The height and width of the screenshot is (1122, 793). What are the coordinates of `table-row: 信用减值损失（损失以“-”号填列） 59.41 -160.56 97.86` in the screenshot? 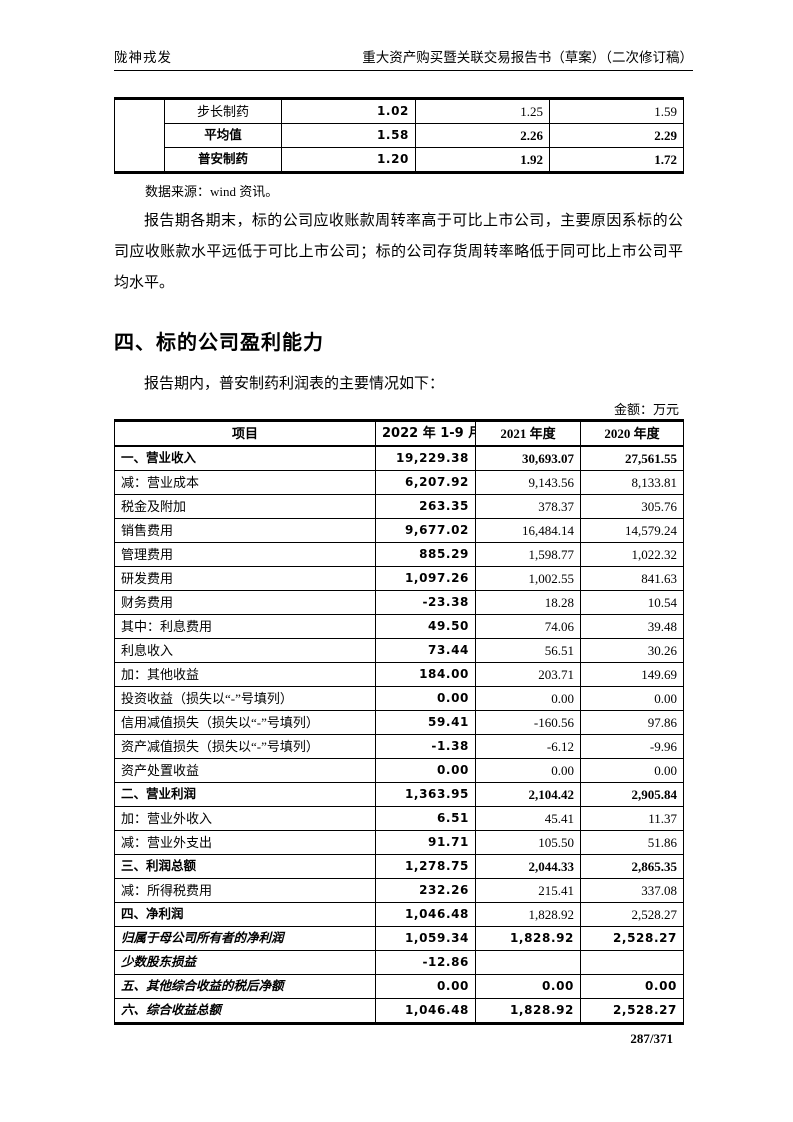 It's located at (399, 722).